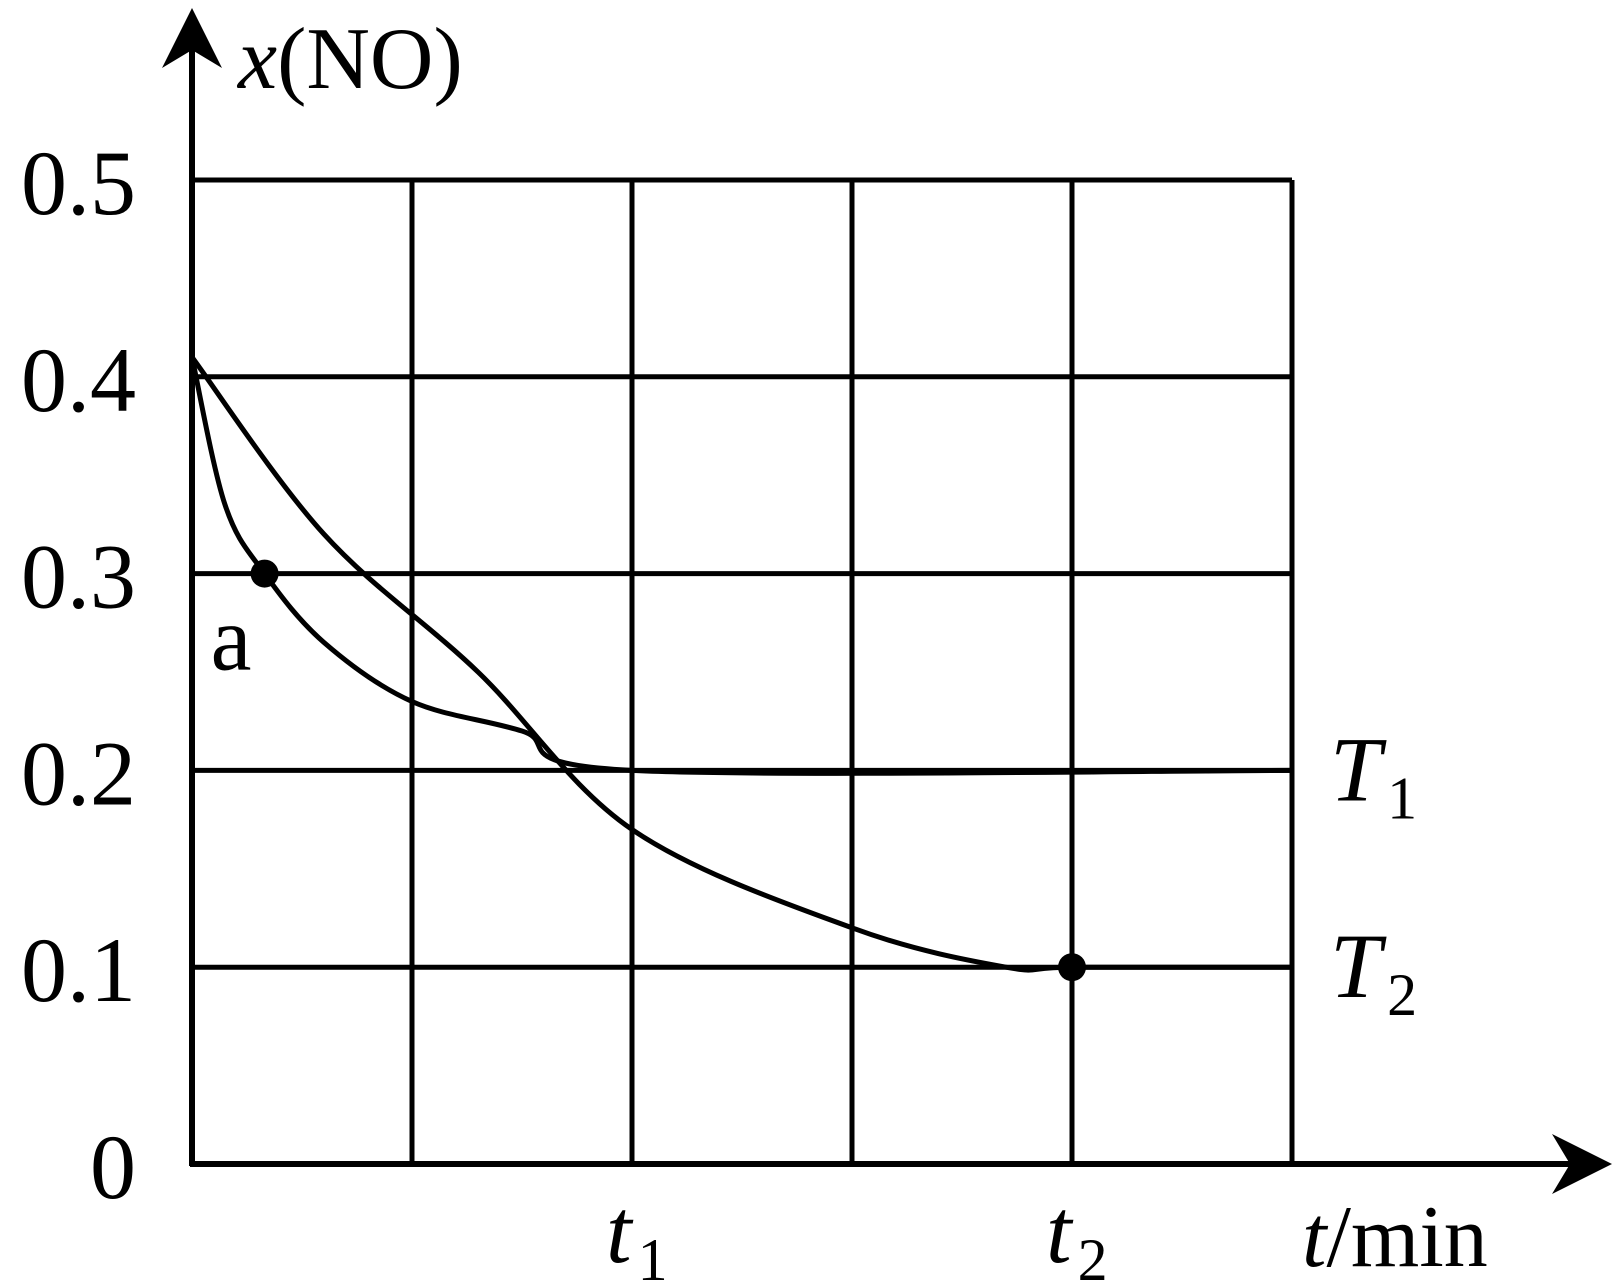  I want to click on y-tick-label: 0, so click(113, 1167).